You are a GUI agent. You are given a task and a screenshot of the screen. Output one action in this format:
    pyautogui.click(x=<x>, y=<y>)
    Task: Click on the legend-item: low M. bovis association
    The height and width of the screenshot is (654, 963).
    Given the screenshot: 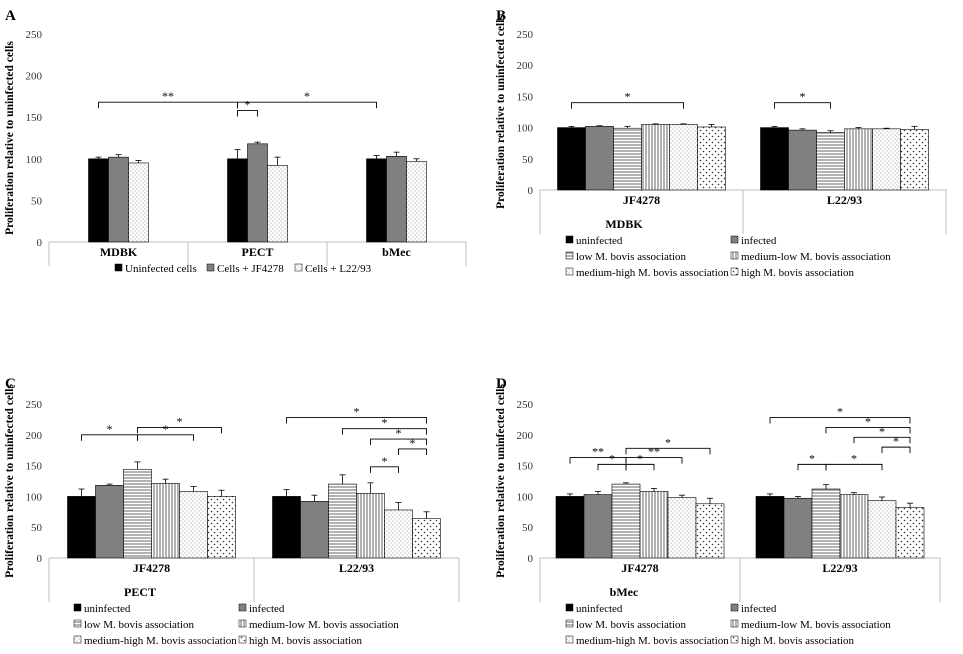 What is the action you would take?
    pyautogui.click(x=133, y=625)
    